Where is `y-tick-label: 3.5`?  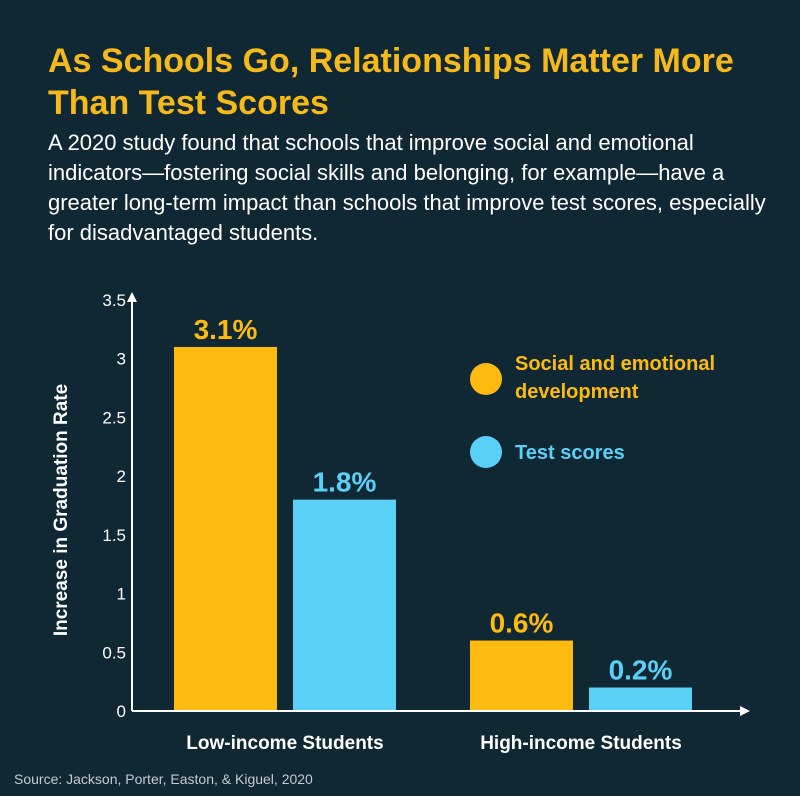 y-tick-label: 3.5 is located at coordinates (114, 300).